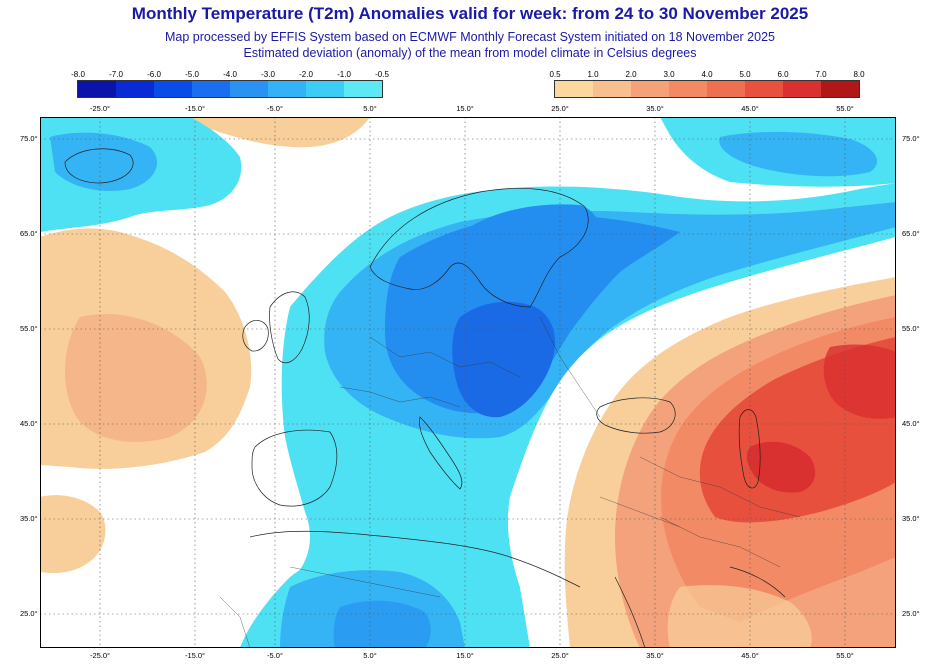 The width and height of the screenshot is (940, 664). I want to click on coastline-mediterranean-south, so click(415, 559).